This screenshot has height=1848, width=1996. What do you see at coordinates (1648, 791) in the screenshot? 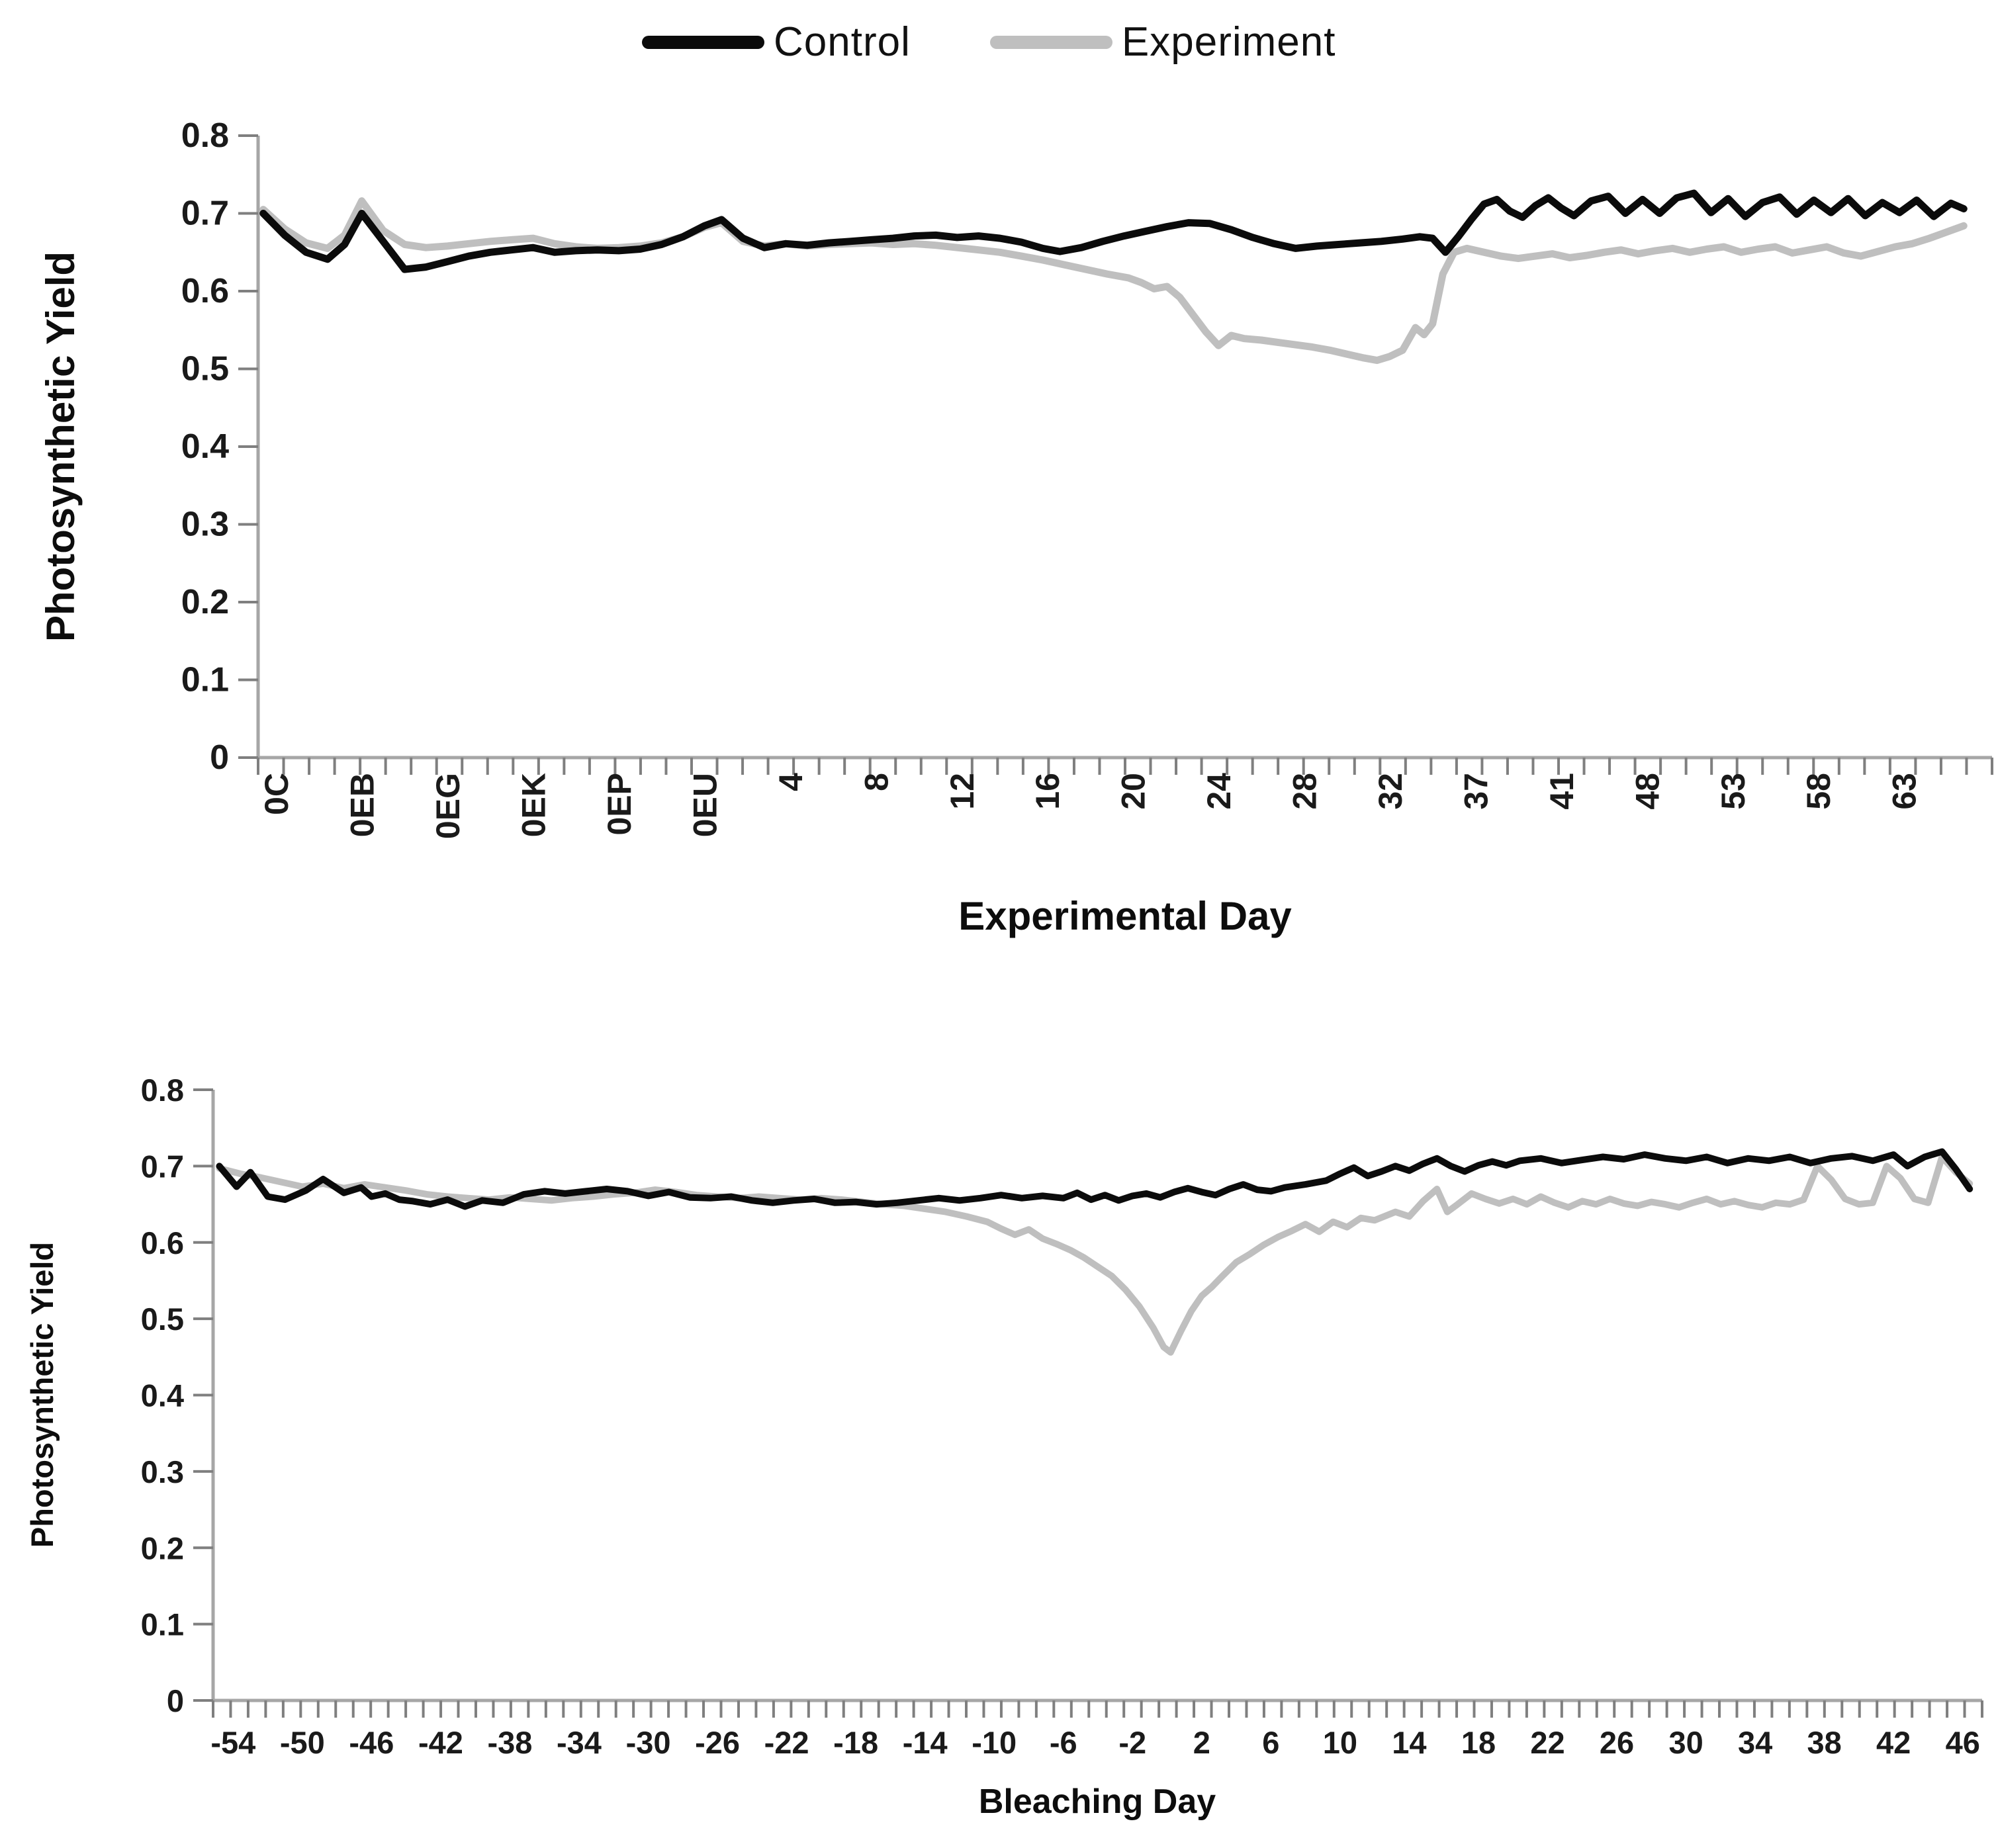
I see `x-tick-label: 48` at bounding box center [1648, 791].